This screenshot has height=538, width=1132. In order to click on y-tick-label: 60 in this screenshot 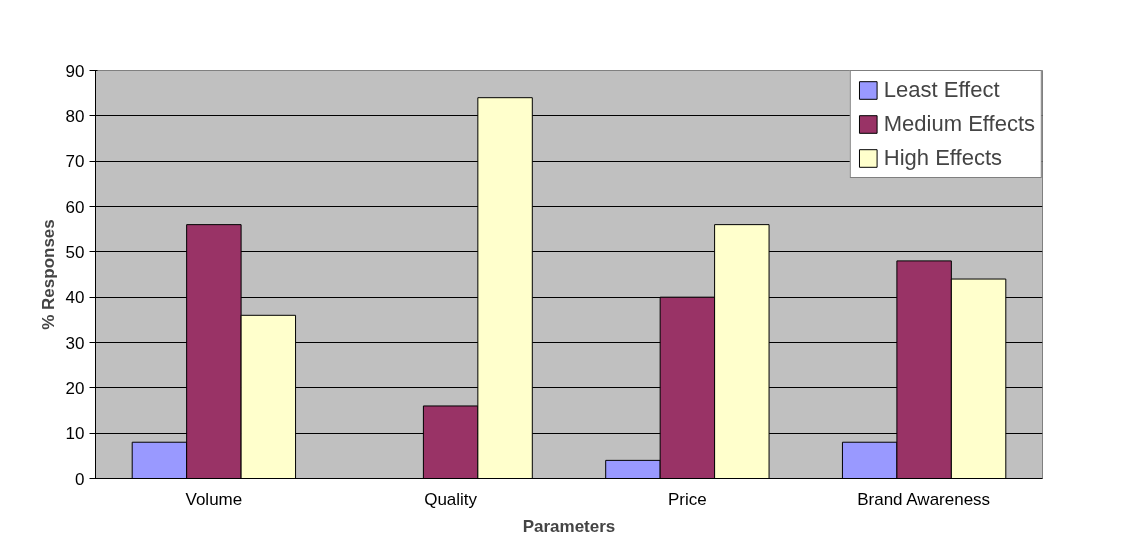, I will do `click(75, 207)`.